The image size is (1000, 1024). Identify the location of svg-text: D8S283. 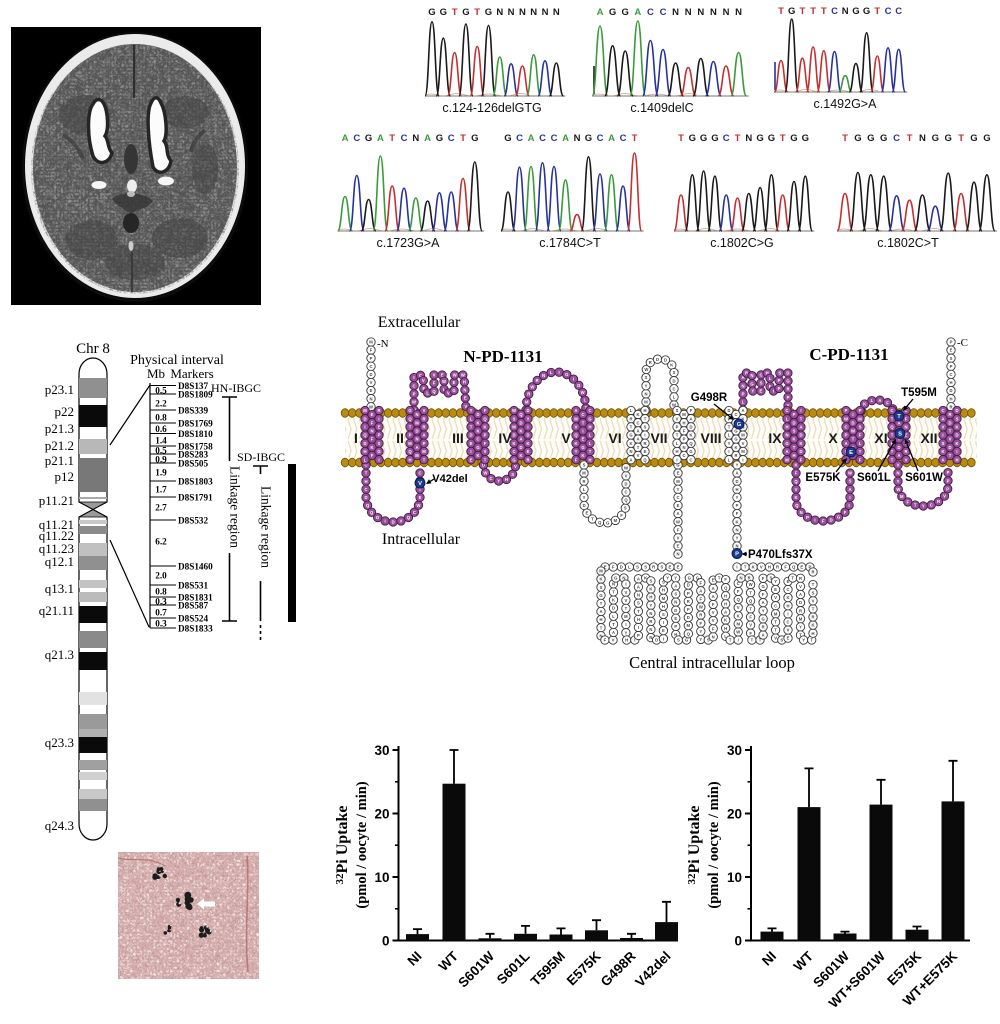
(193, 455).